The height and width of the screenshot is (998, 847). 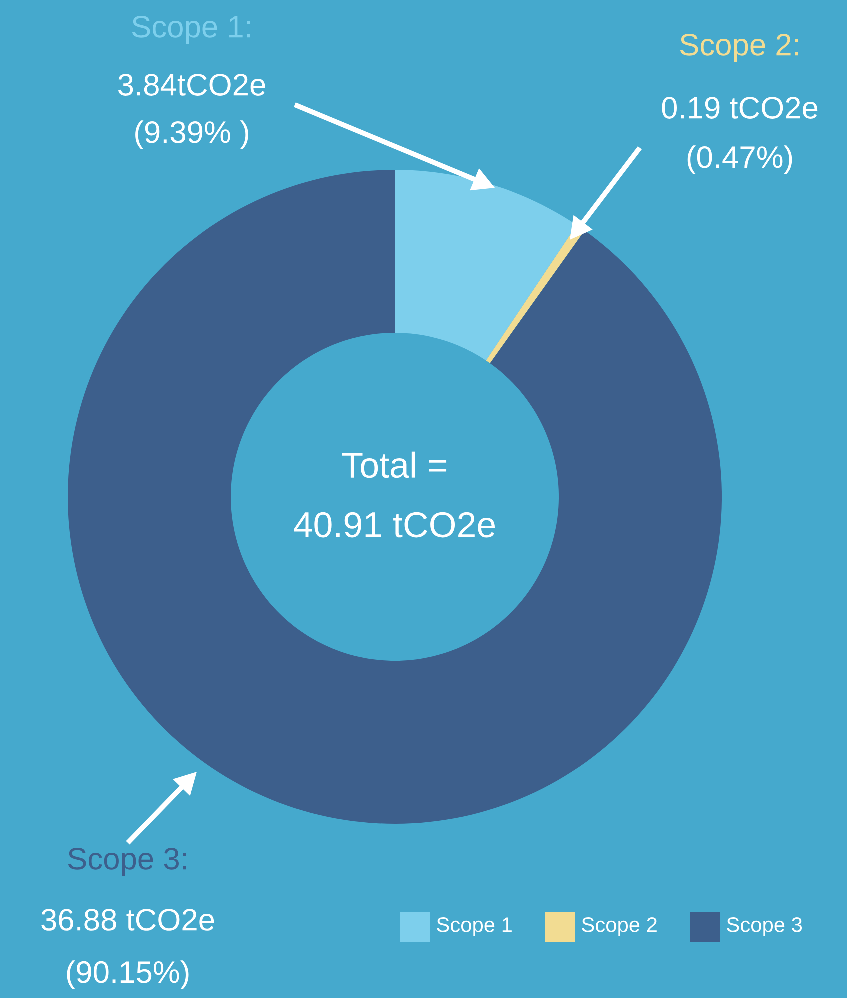 What do you see at coordinates (740, 160) in the screenshot?
I see `text: (0.47%)` at bounding box center [740, 160].